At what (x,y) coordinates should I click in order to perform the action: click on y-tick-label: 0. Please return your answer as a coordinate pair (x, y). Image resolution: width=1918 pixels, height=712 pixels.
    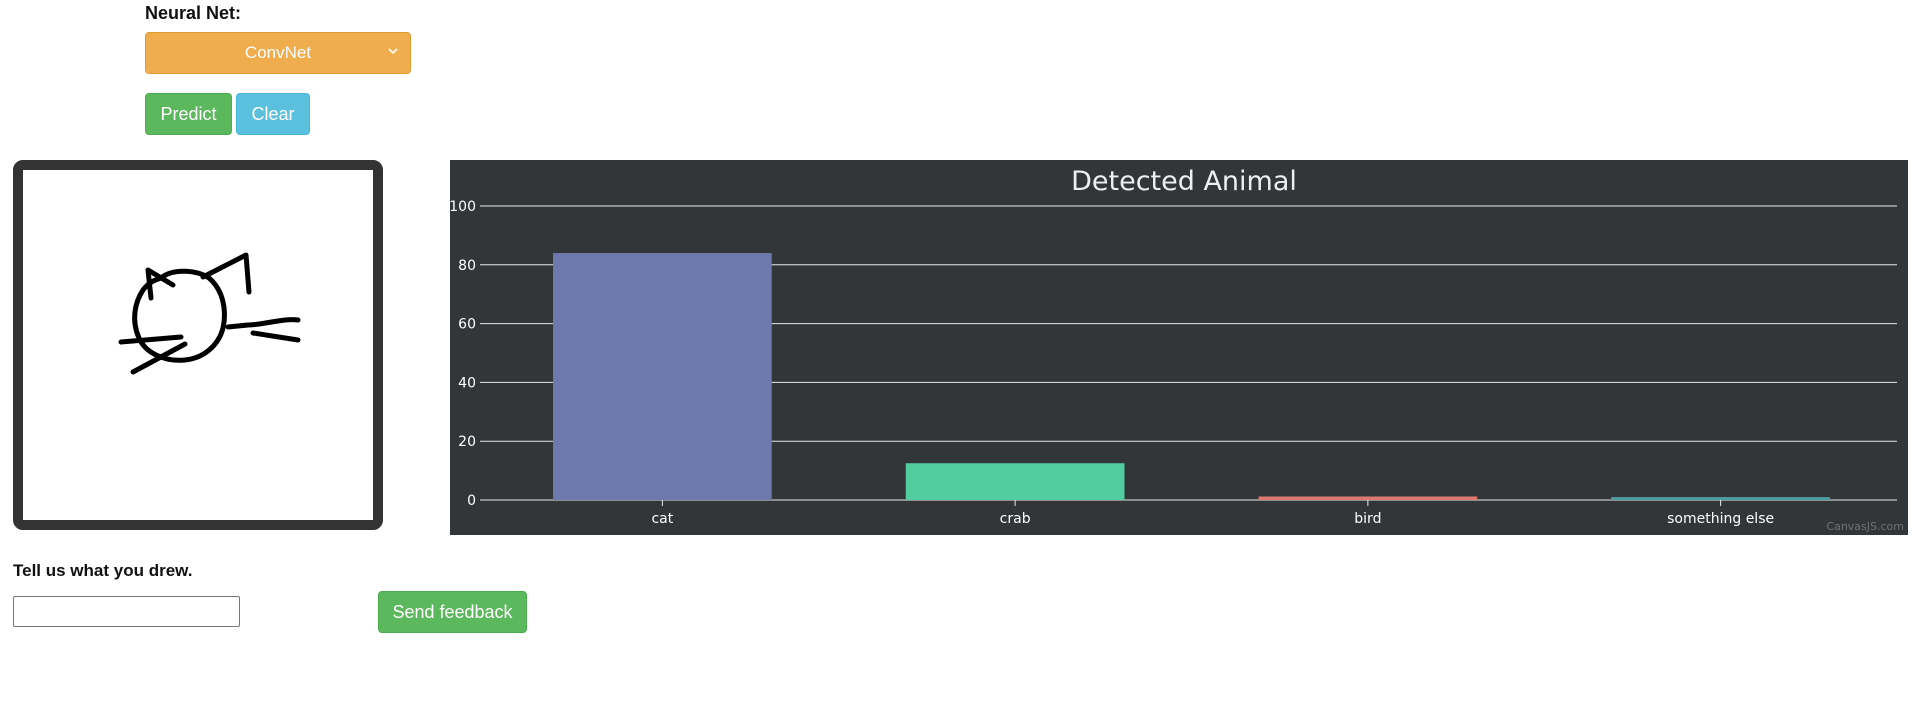
    Looking at the image, I should click on (471, 501).